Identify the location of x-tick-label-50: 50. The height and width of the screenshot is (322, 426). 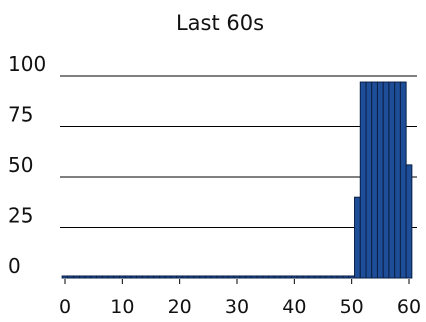
(352, 307).